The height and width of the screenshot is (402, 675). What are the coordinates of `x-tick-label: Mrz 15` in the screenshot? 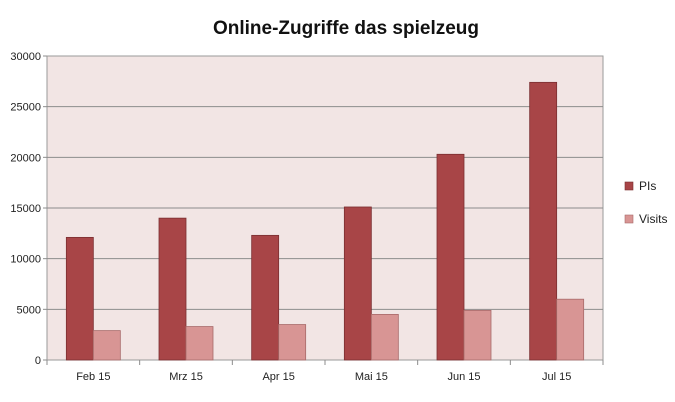 It's located at (186, 377).